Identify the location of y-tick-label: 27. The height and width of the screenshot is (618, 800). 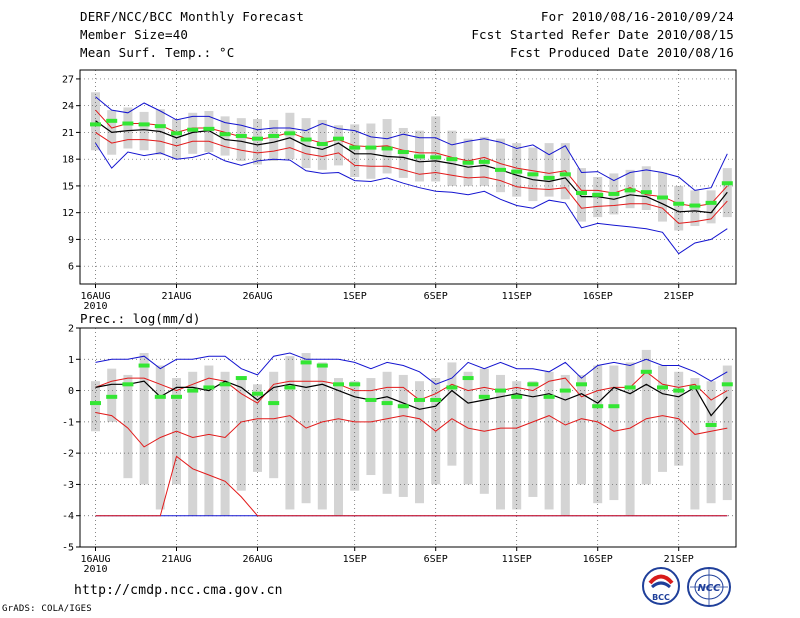
(68, 79).